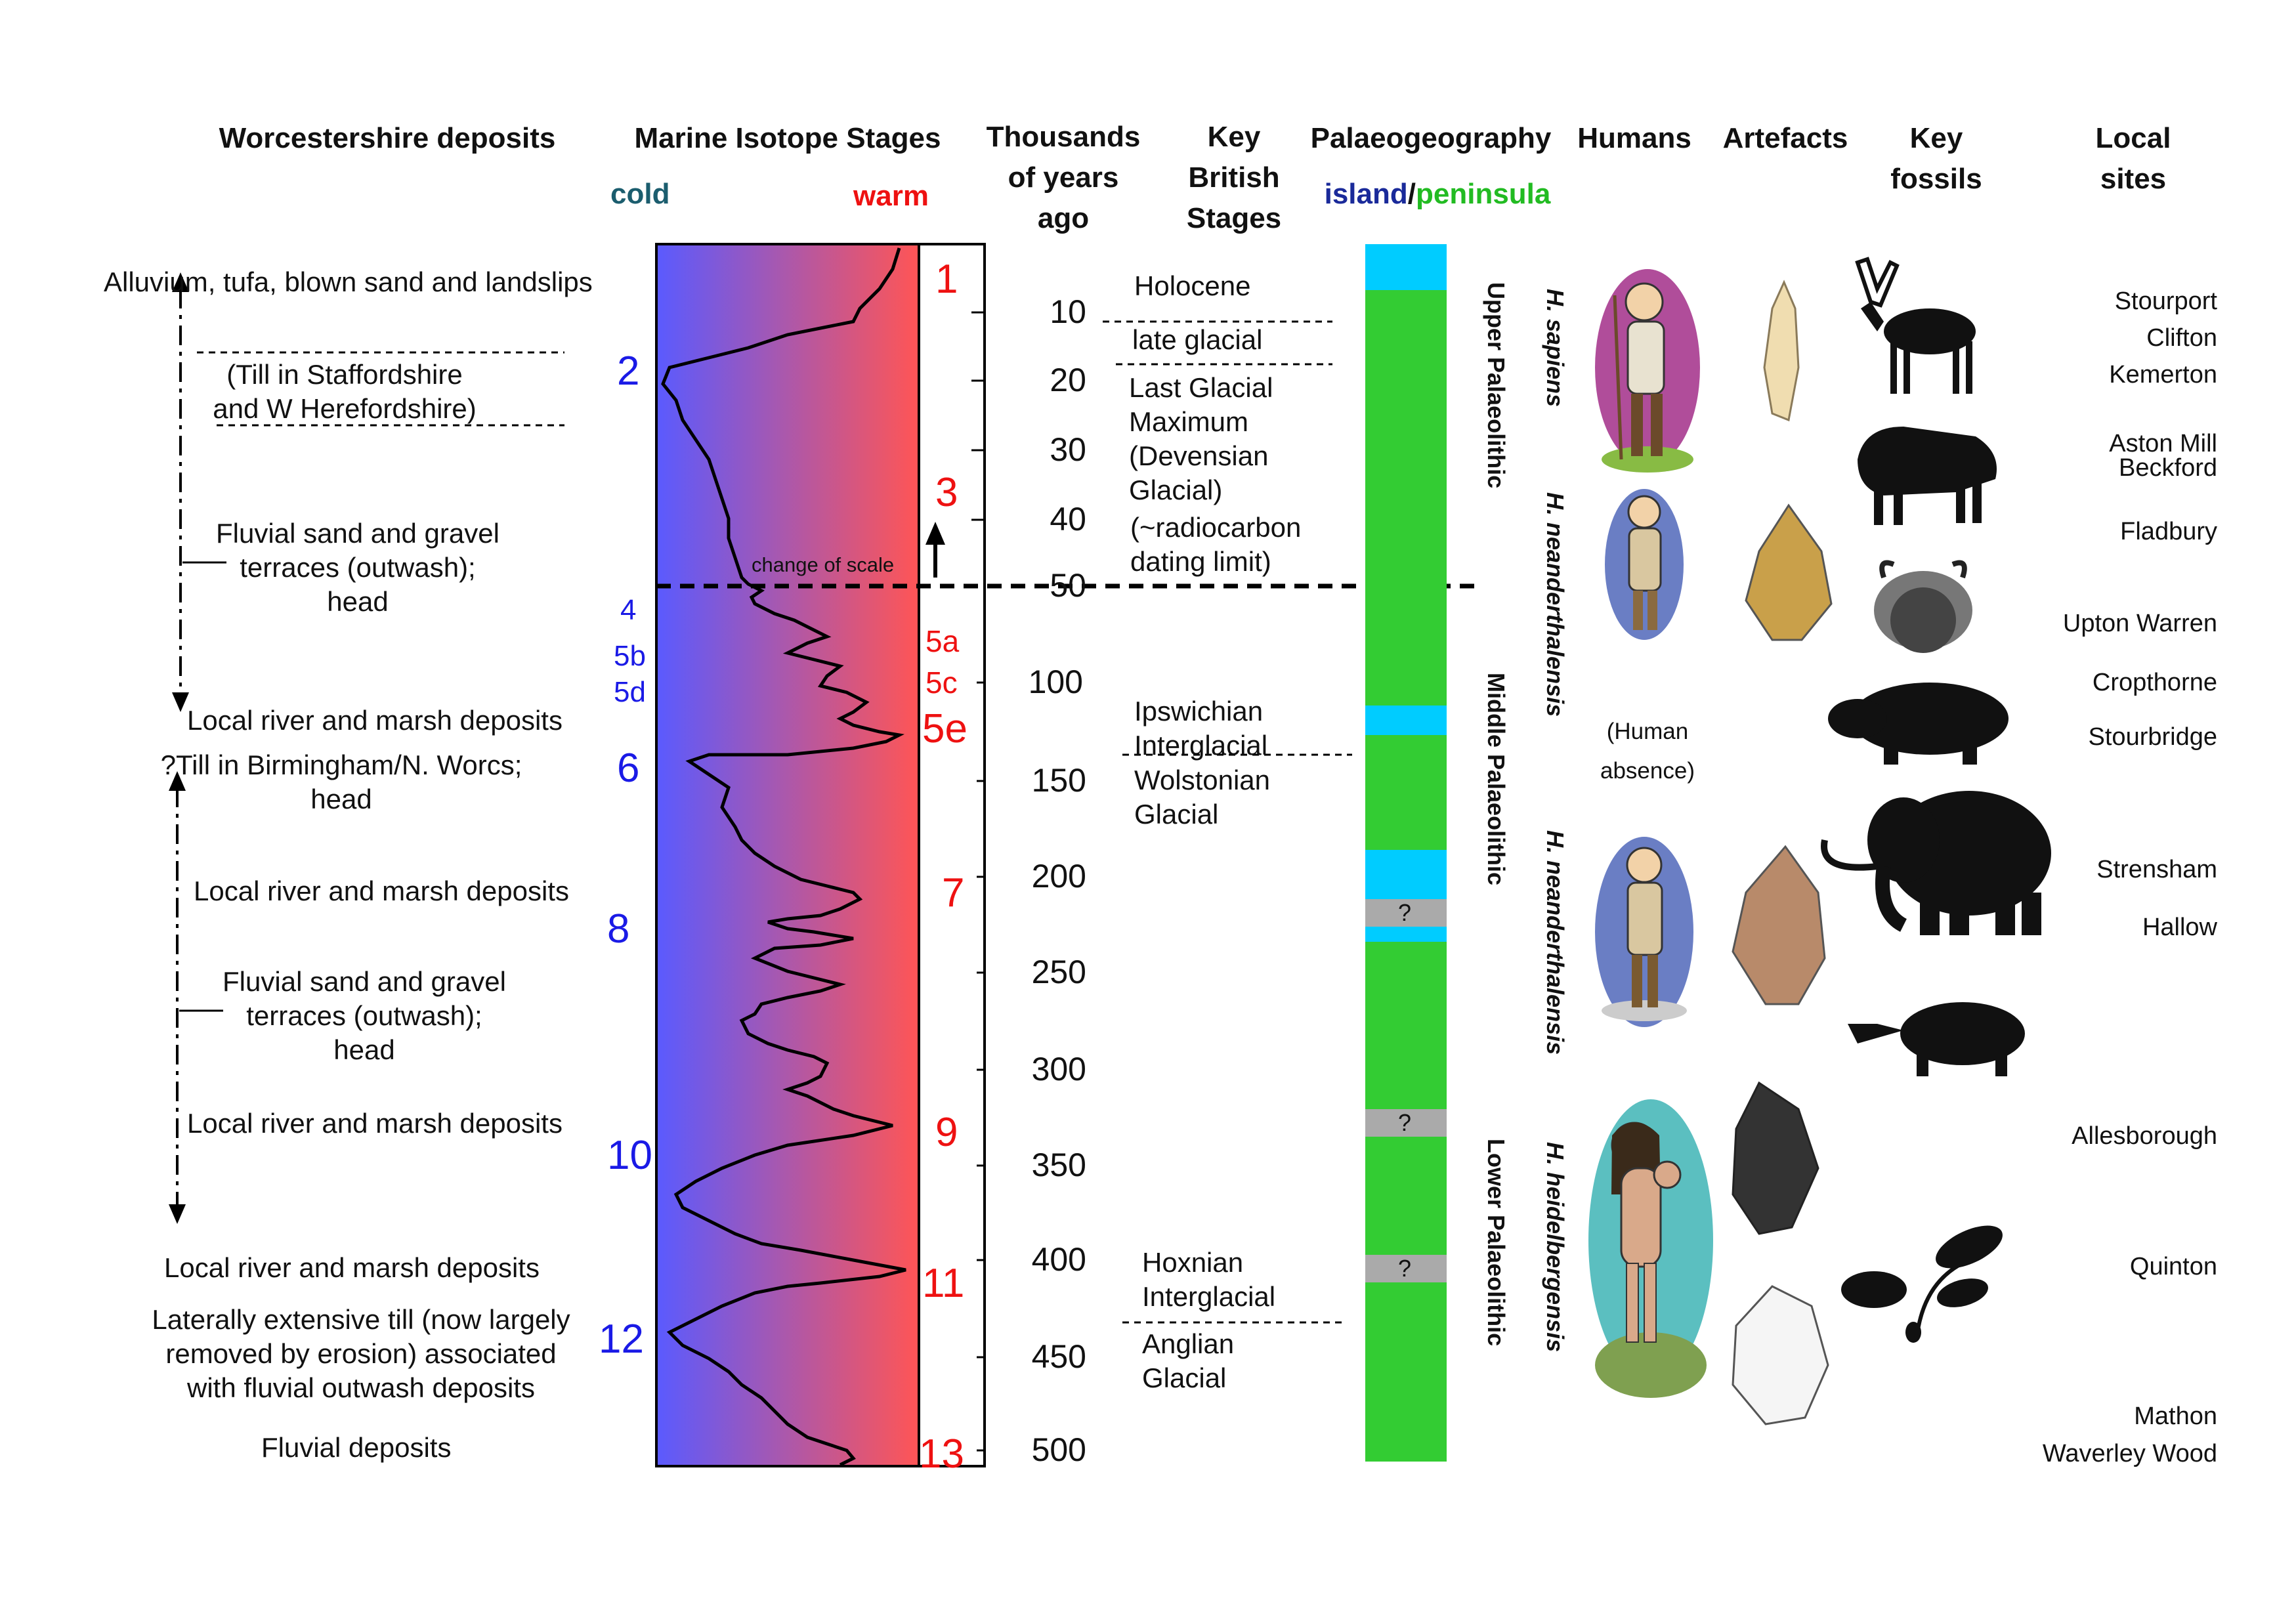  What do you see at coordinates (1438, 194) in the screenshot?
I see `island-peninsula-legend: island/peninsula` at bounding box center [1438, 194].